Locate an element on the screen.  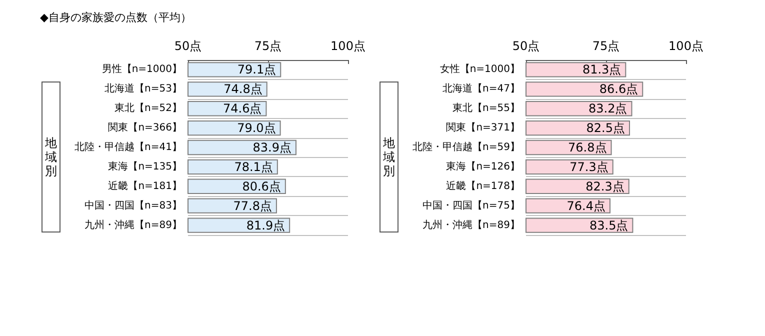
y-tick-label: 近畿【n=181】 is located at coordinates (145, 186).